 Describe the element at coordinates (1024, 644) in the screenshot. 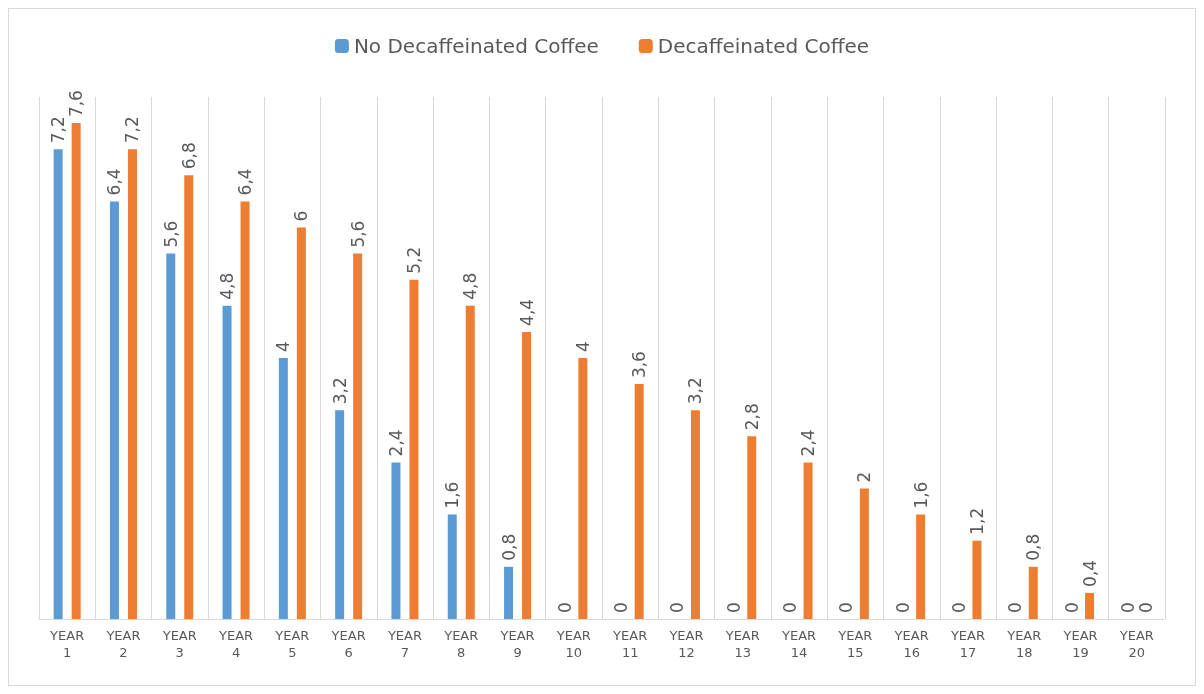

I see `x-tick-label: YEAR 18` at that location.